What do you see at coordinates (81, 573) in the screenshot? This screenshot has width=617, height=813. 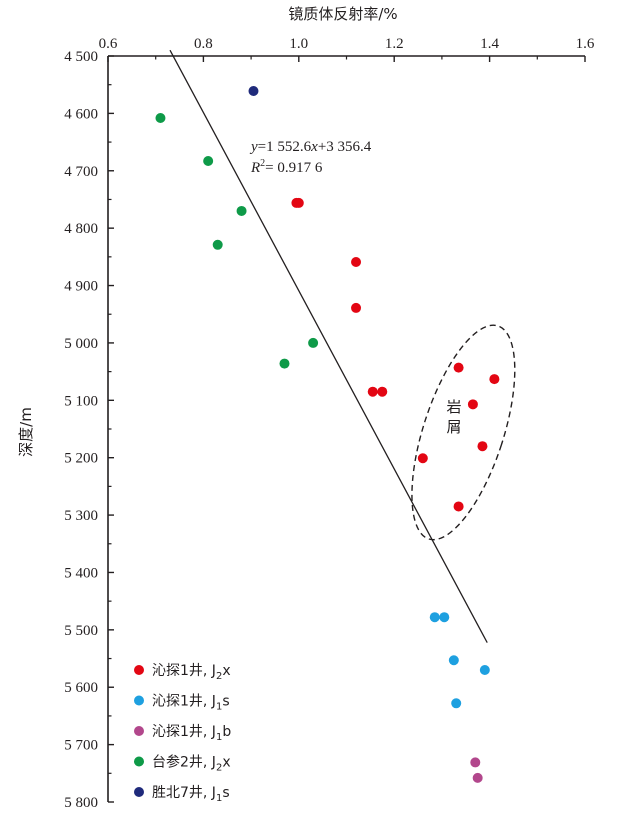 I see `y-tick-label: 5 400` at bounding box center [81, 573].